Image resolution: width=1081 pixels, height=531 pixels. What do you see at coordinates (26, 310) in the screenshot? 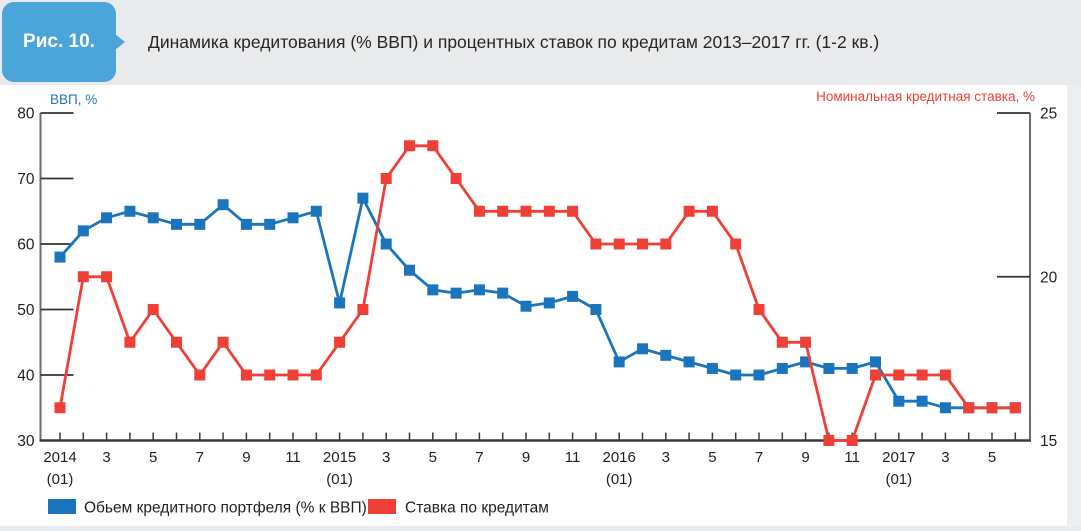
I see `left-axis-tick-label: 50` at bounding box center [26, 310].